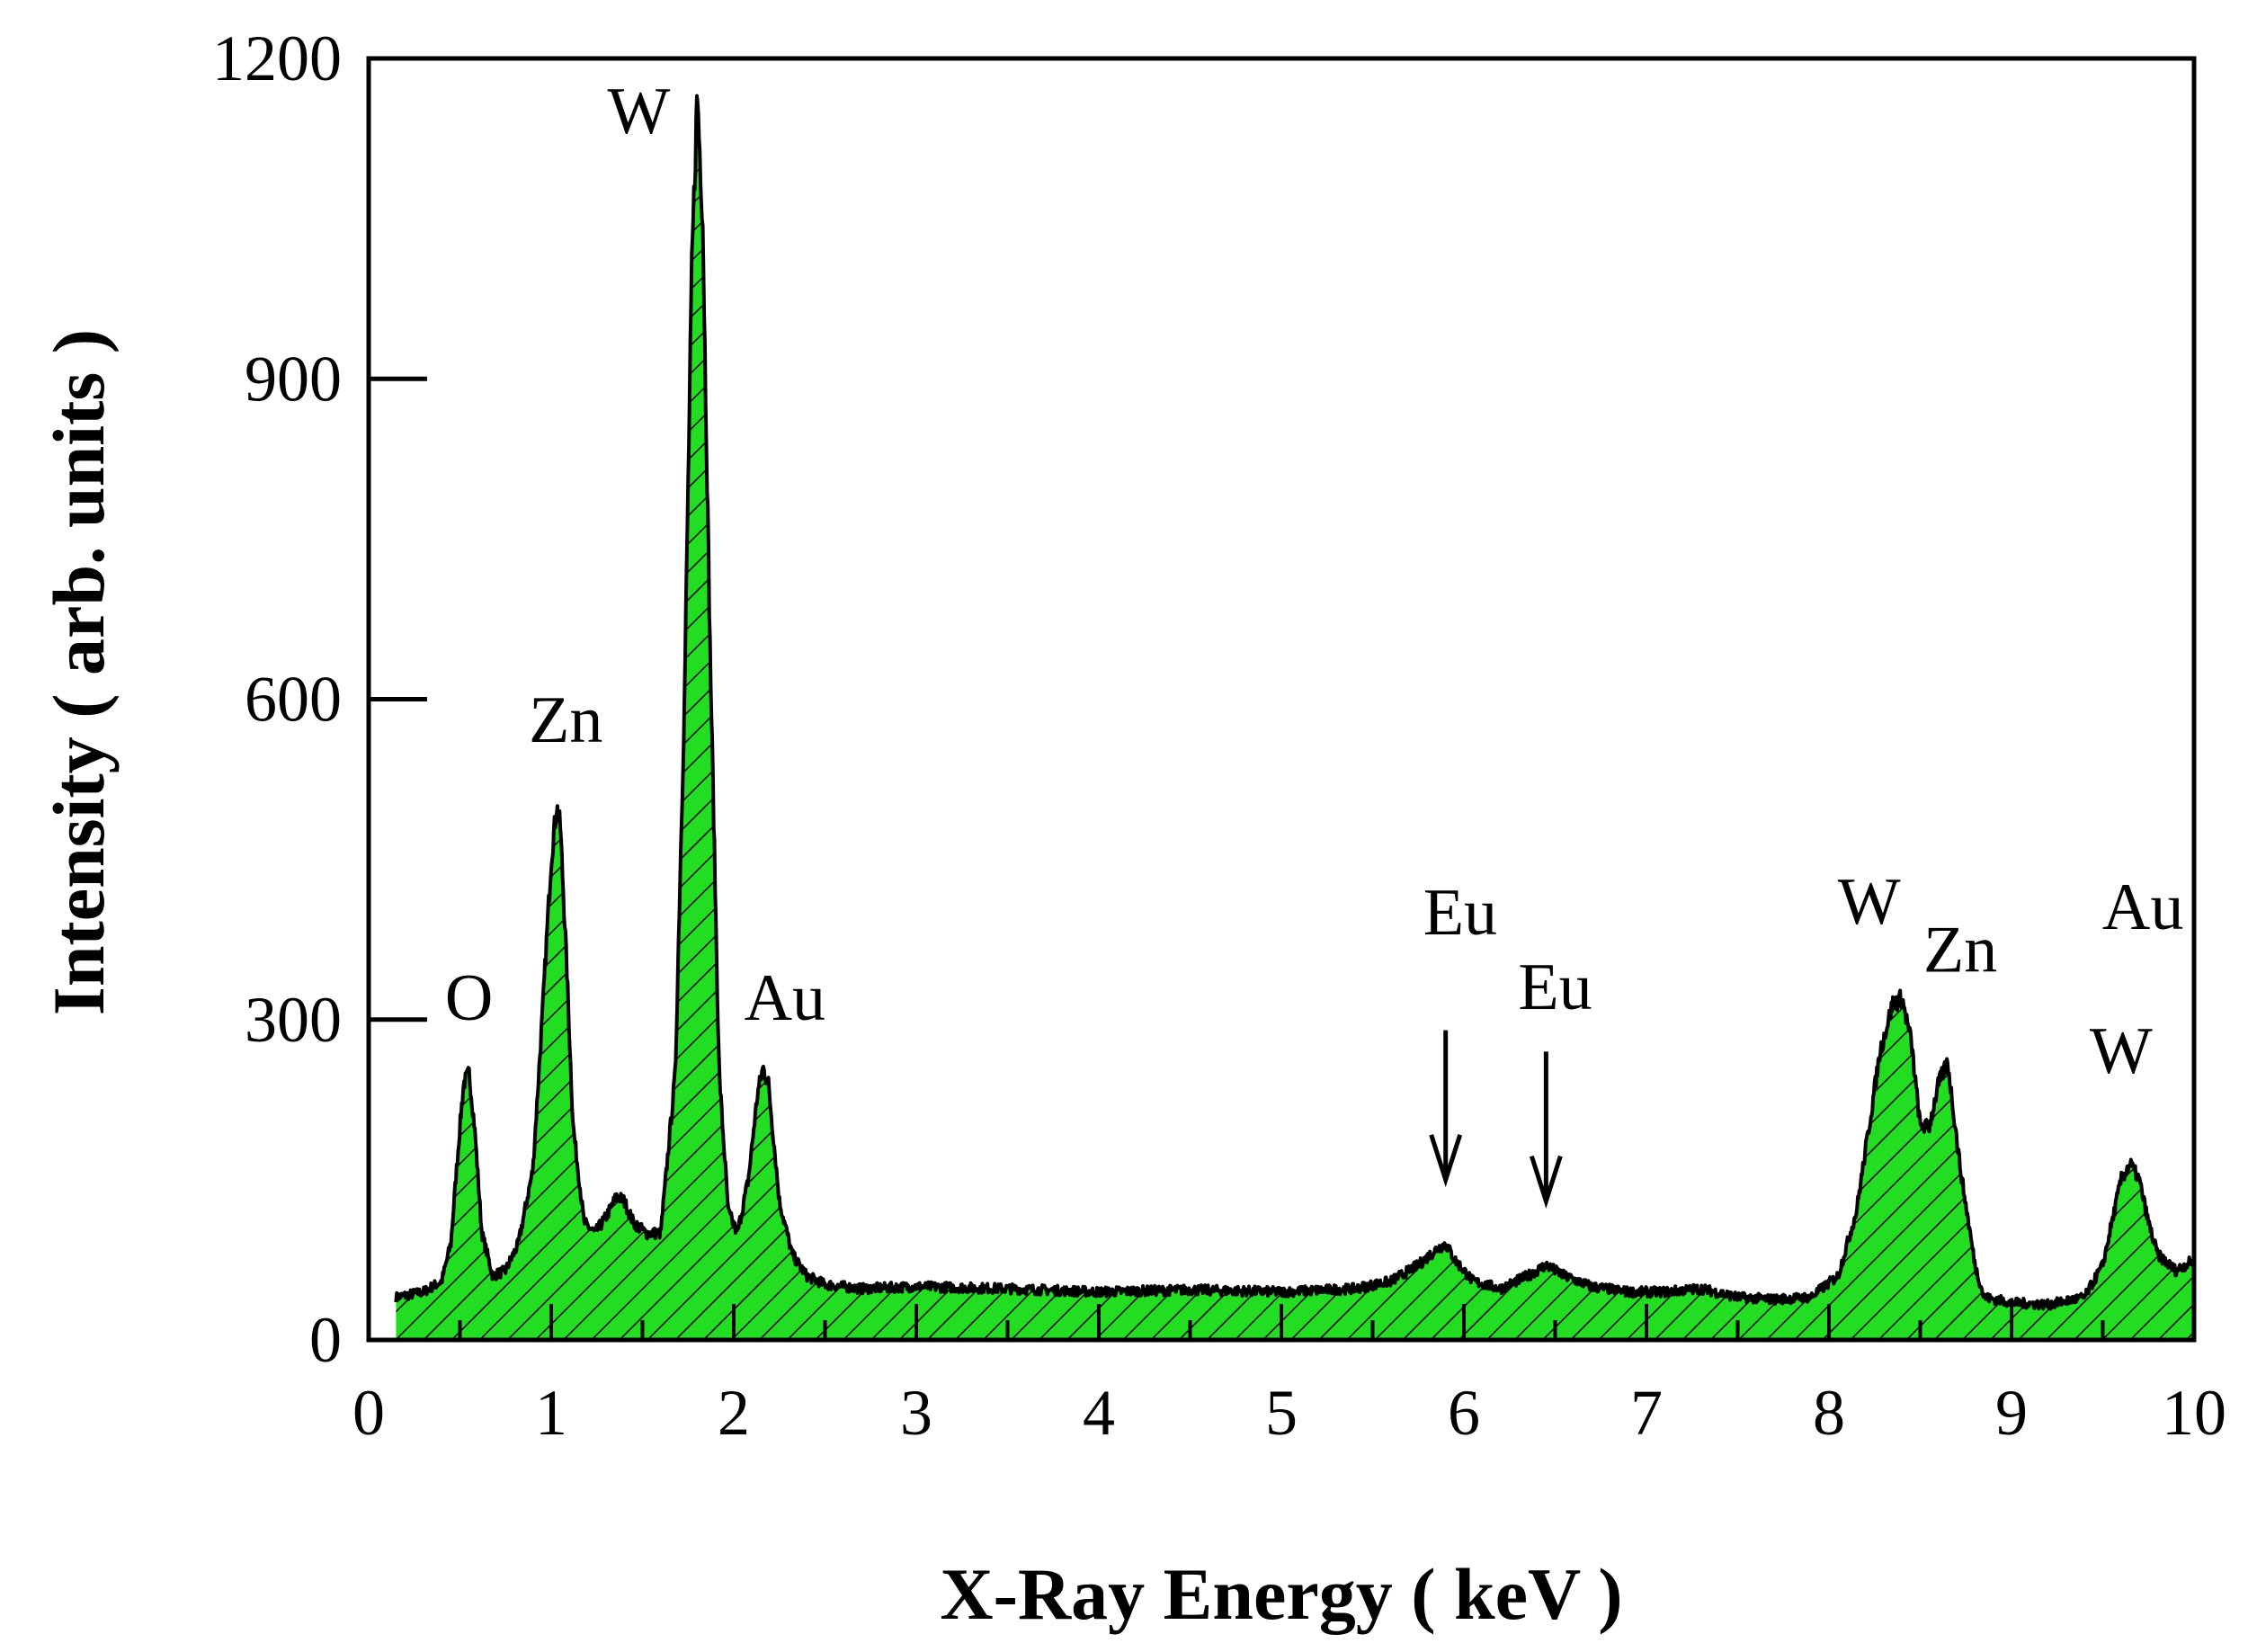 The image size is (2248, 1652). Describe the element at coordinates (293, 700) in the screenshot. I see `y-tick-label: 600` at that location.